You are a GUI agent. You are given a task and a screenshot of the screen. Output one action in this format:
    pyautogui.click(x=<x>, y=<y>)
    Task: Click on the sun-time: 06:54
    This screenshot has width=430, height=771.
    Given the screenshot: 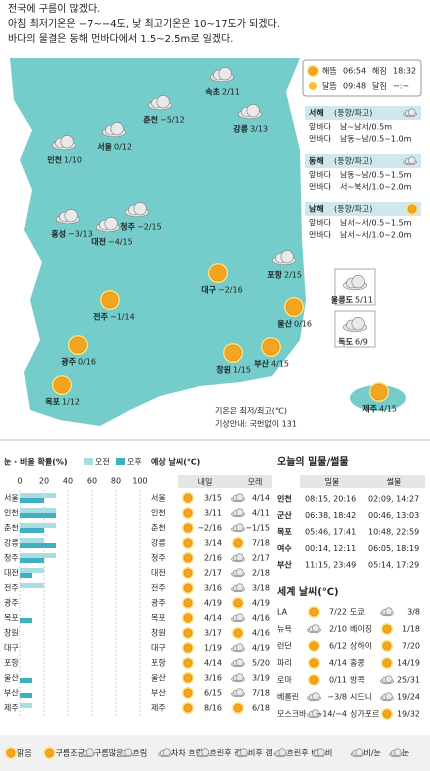 What is the action you would take?
    pyautogui.click(x=354, y=71)
    